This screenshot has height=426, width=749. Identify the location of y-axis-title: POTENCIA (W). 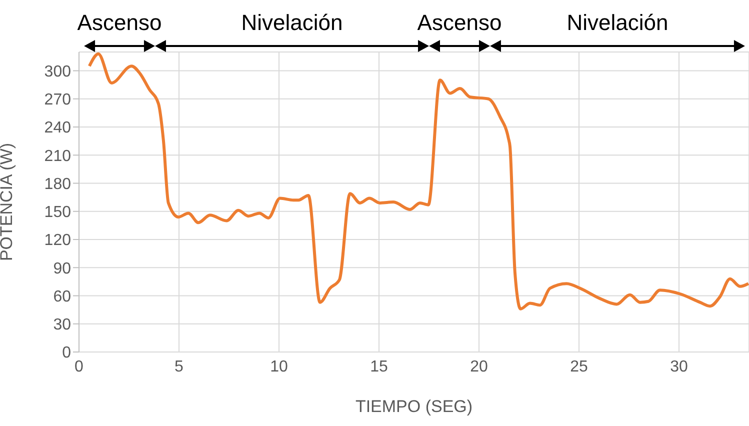
(8, 202).